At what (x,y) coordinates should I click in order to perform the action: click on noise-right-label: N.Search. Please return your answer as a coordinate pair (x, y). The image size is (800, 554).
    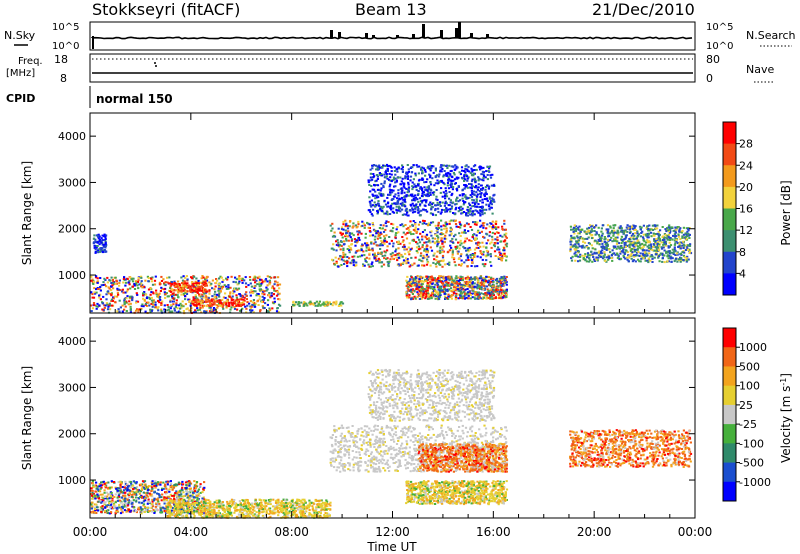
    Looking at the image, I should click on (771, 35).